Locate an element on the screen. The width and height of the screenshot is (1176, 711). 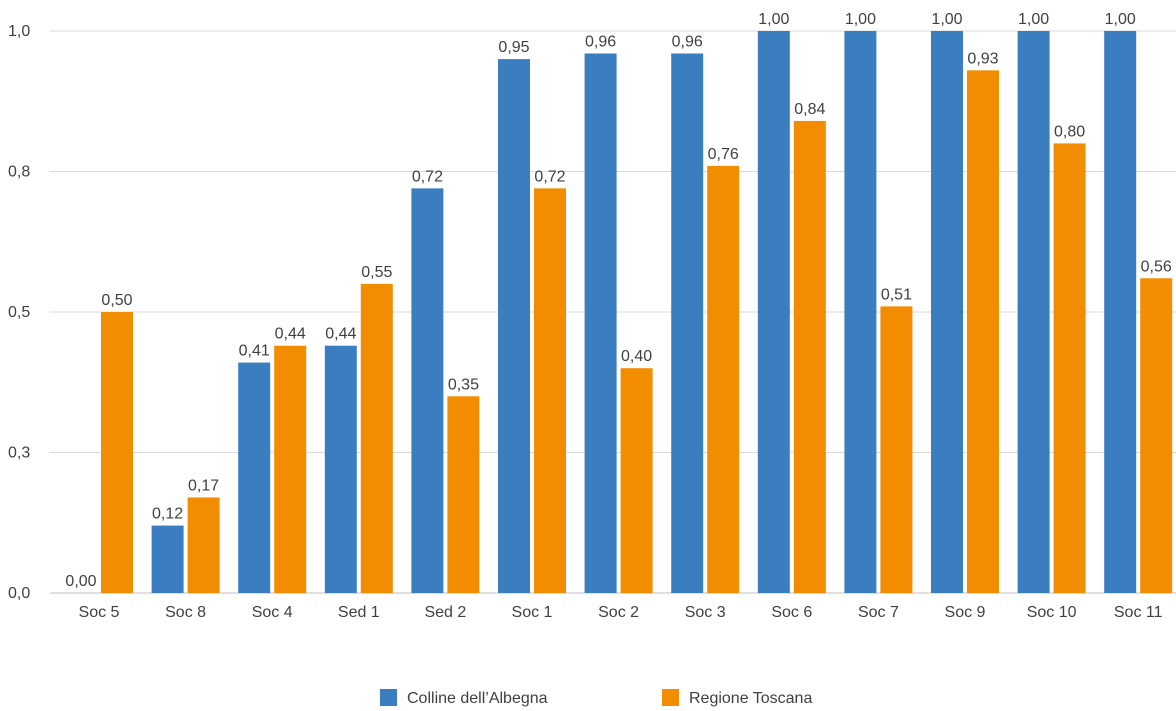
x-category-label: Soc 8 is located at coordinates (185, 612).